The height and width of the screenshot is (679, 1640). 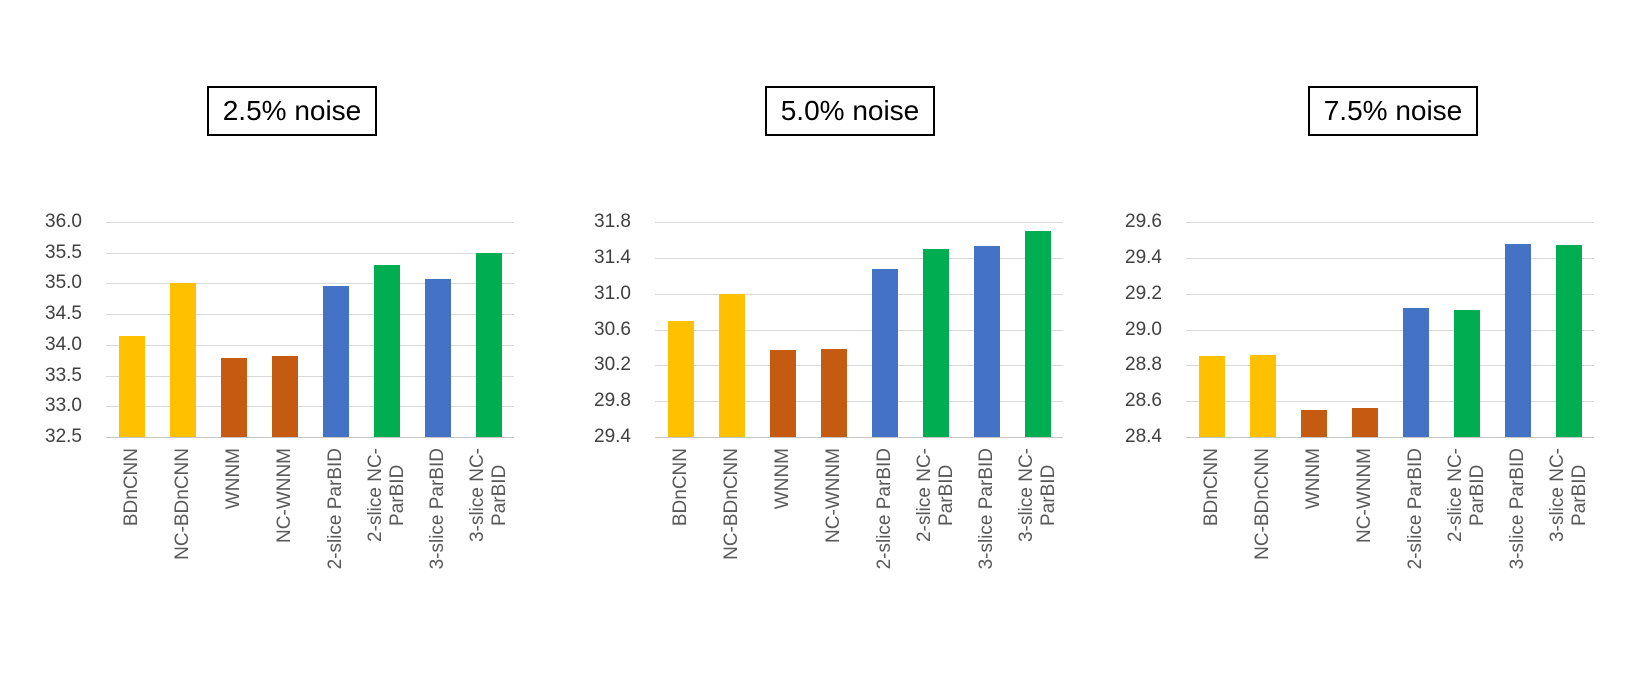 What do you see at coordinates (1143, 221) in the screenshot?
I see `y-tick-label: 29.6` at bounding box center [1143, 221].